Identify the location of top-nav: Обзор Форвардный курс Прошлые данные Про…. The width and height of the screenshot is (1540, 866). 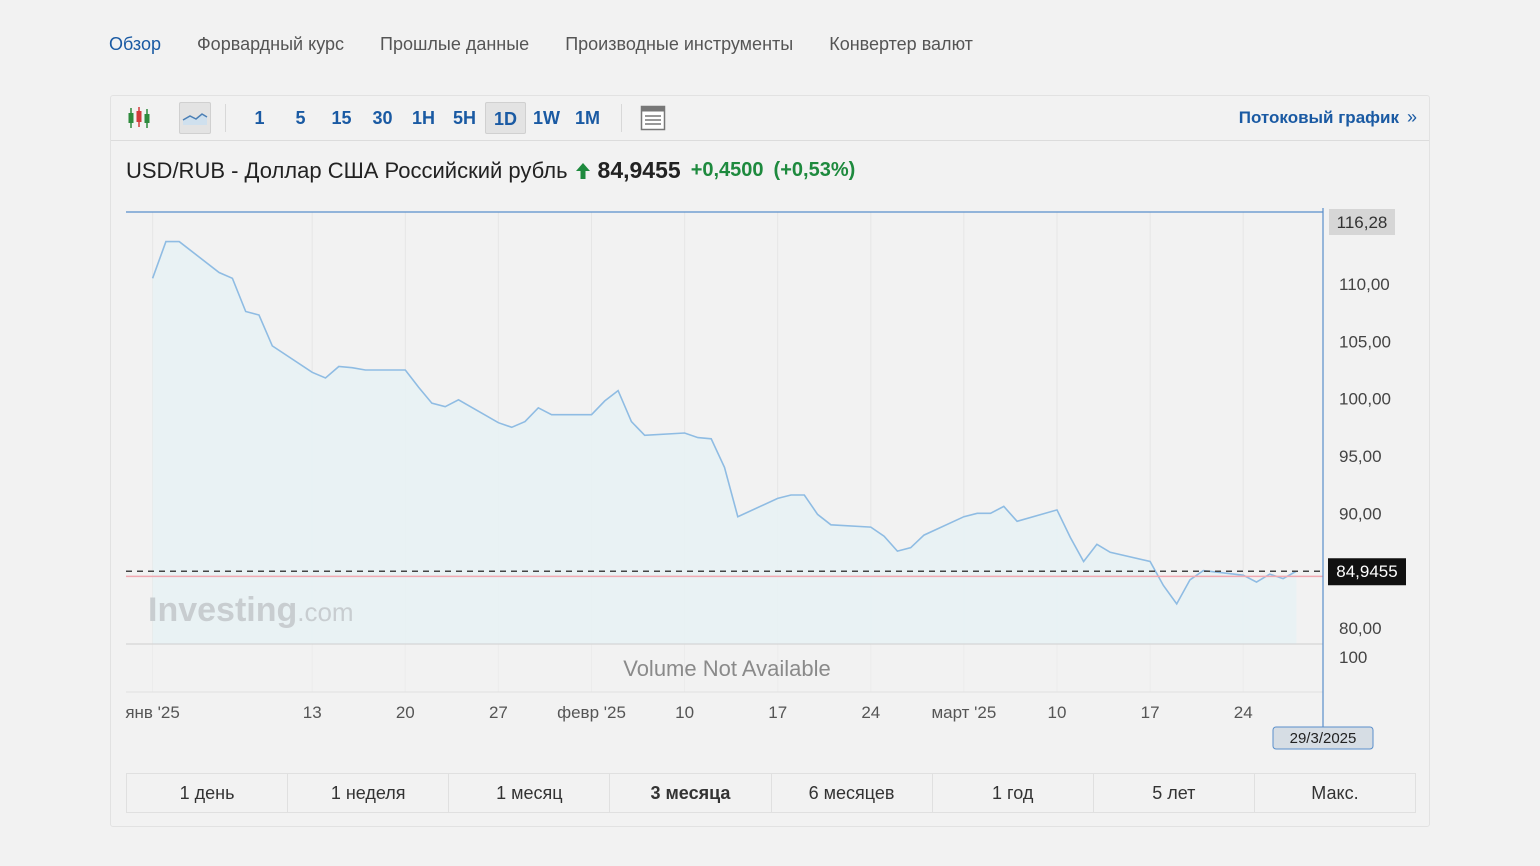
(541, 44).